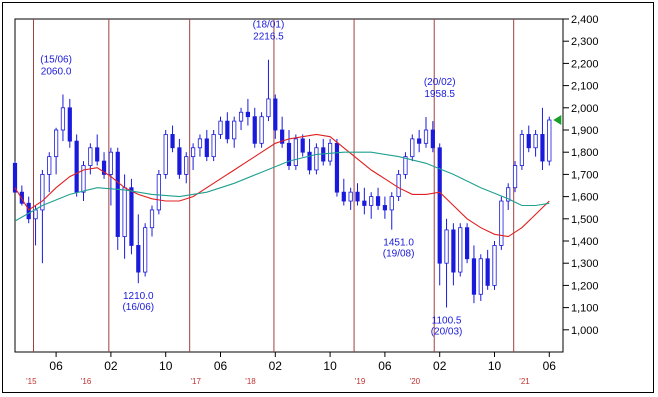 The width and height of the screenshot is (658, 397). What do you see at coordinates (585, 20) in the screenshot?
I see `y-tick-label: 2,400` at bounding box center [585, 20].